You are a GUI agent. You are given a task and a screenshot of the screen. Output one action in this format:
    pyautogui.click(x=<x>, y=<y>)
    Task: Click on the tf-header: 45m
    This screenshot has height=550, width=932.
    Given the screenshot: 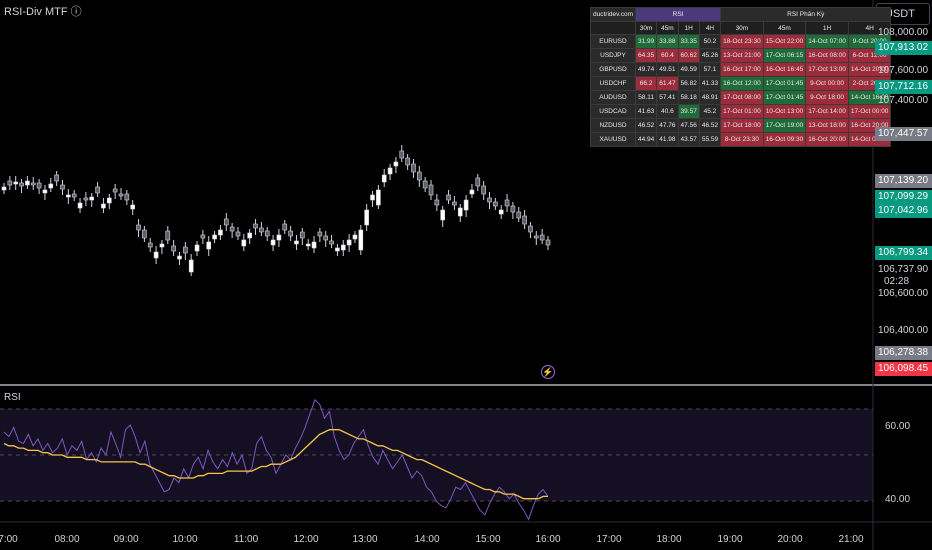 What is the action you would take?
    pyautogui.click(x=784, y=28)
    